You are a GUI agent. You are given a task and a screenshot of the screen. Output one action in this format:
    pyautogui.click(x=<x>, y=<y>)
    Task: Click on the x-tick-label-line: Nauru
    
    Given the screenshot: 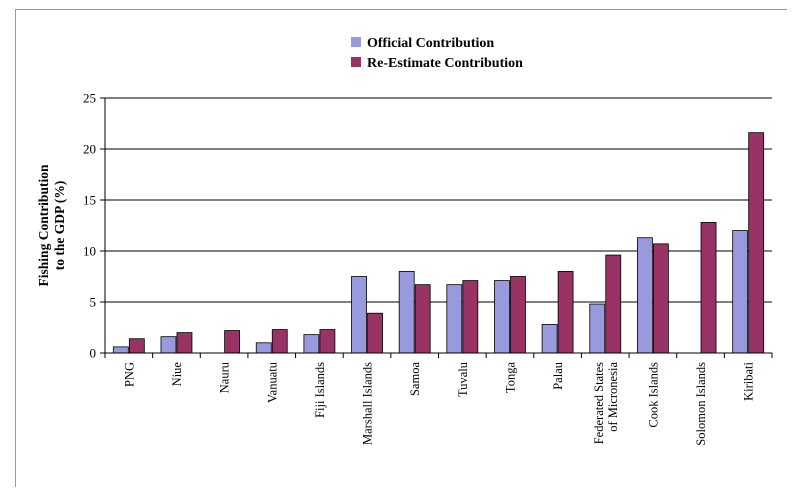 What is the action you would take?
    pyautogui.click(x=225, y=377)
    